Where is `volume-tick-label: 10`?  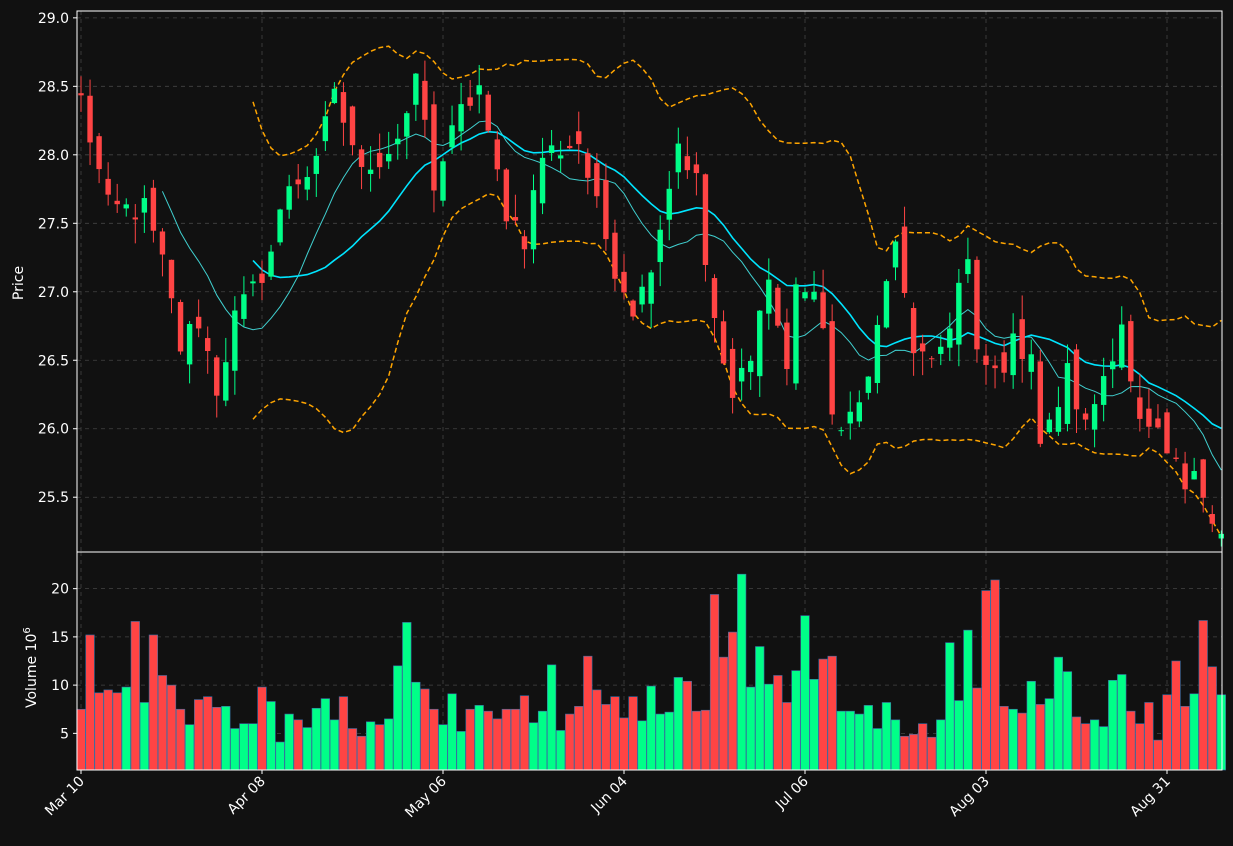 volume-tick-label: 10 is located at coordinates (60, 686).